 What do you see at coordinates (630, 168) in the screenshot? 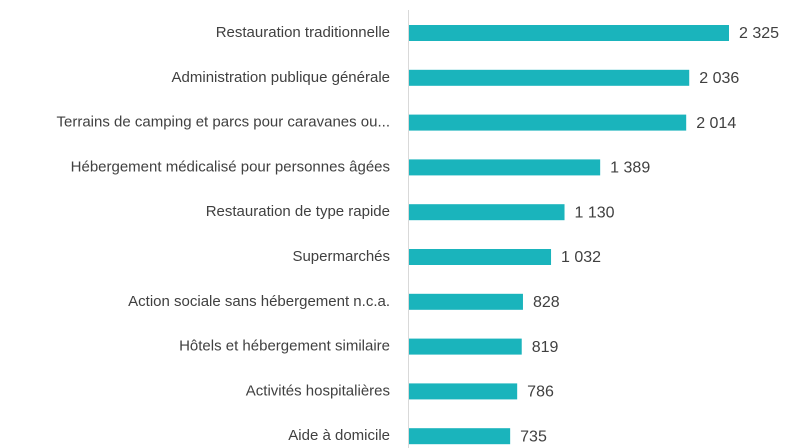
I see `data-label: 1 389` at bounding box center [630, 168].